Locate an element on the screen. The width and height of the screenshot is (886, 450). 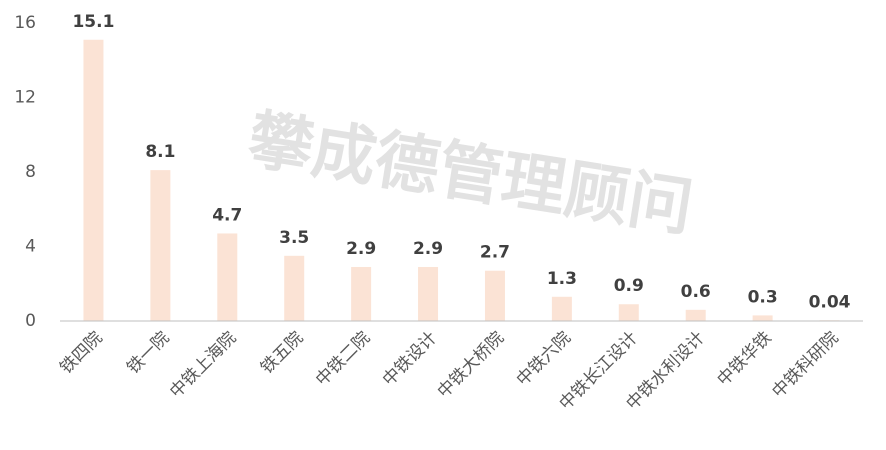
value-label: 1.3 is located at coordinates (562, 279).